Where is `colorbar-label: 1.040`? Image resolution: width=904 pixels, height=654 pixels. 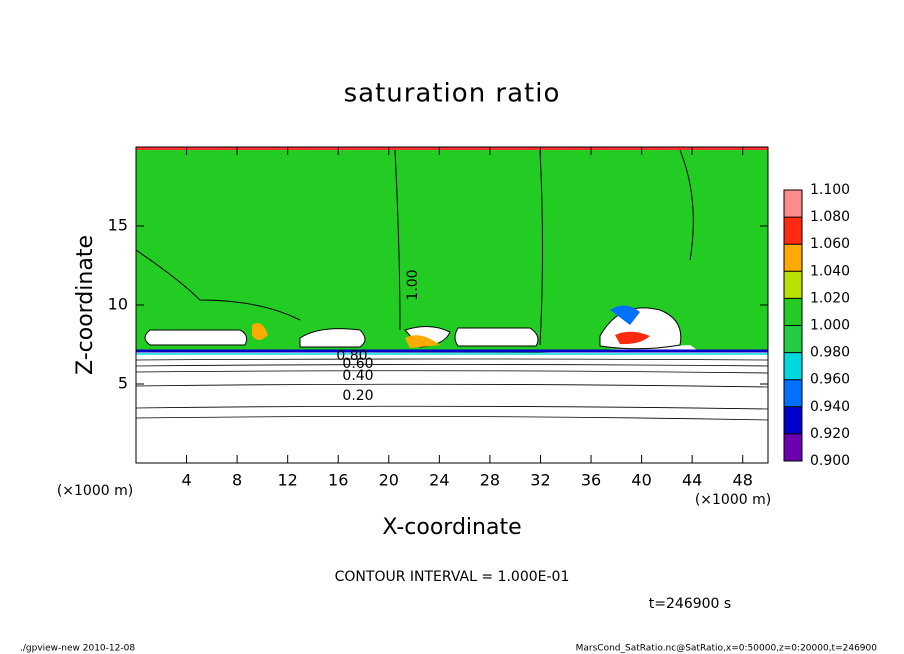
colorbar-label: 1.040 is located at coordinates (830, 271).